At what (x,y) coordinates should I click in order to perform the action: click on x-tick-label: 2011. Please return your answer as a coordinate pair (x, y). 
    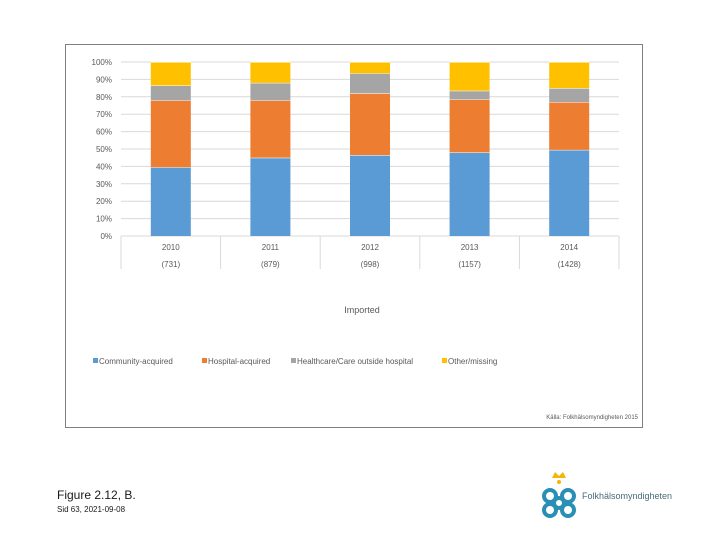
    Looking at the image, I should click on (271, 247).